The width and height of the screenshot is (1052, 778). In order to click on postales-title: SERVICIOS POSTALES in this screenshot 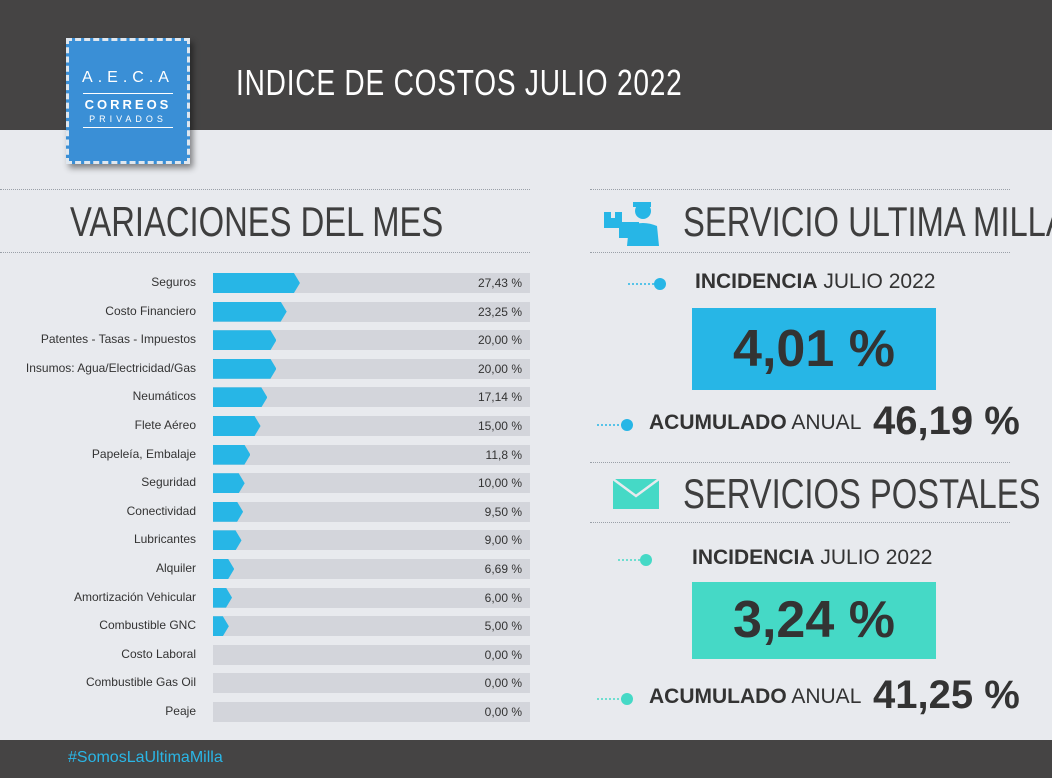, I will do `click(862, 493)`.